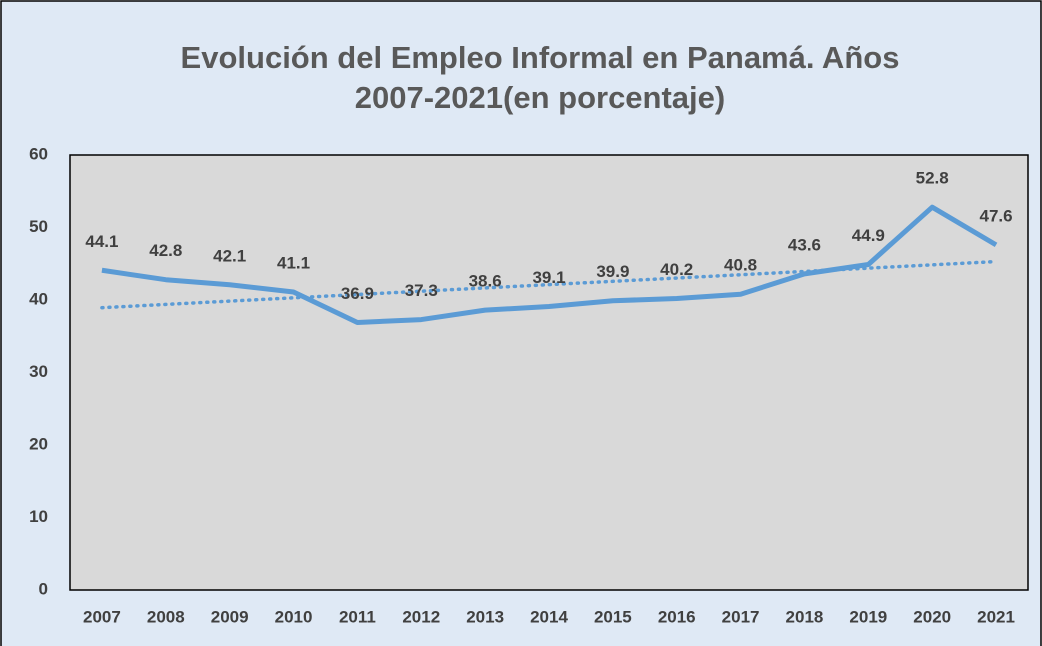 The image size is (1042, 646). What do you see at coordinates (485, 281) in the screenshot?
I see `data-label: 38.6` at bounding box center [485, 281].